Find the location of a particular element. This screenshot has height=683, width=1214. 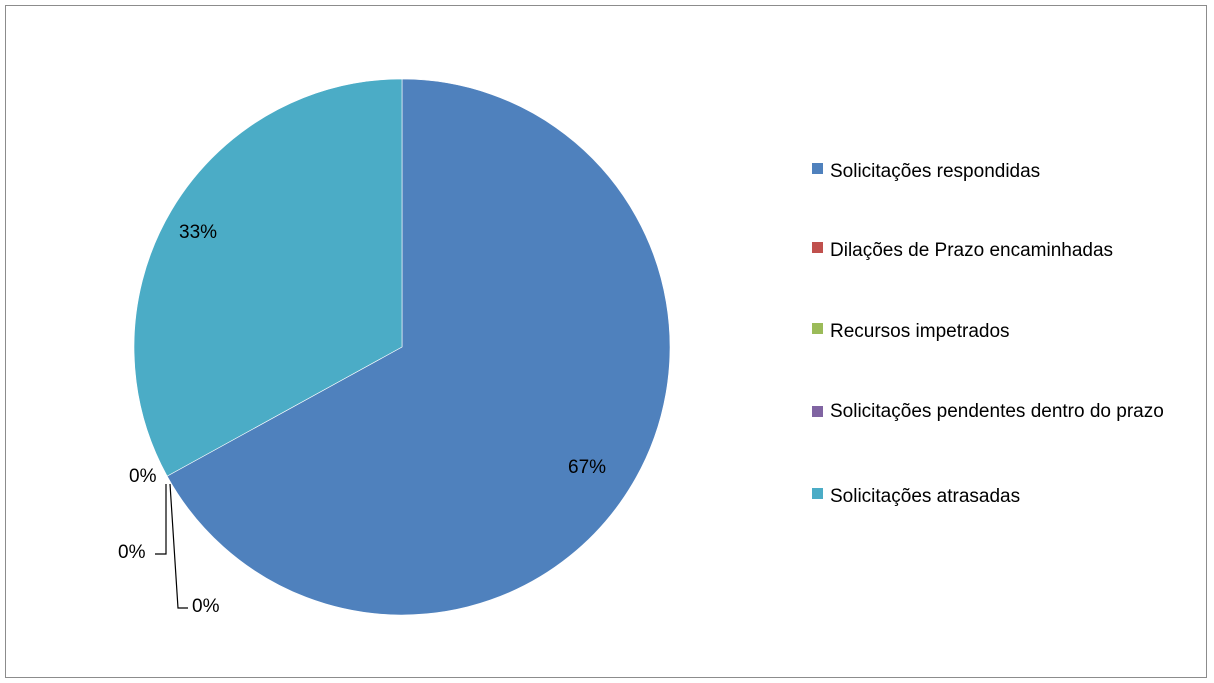

data-label-respondidas: 67% is located at coordinates (587, 467).